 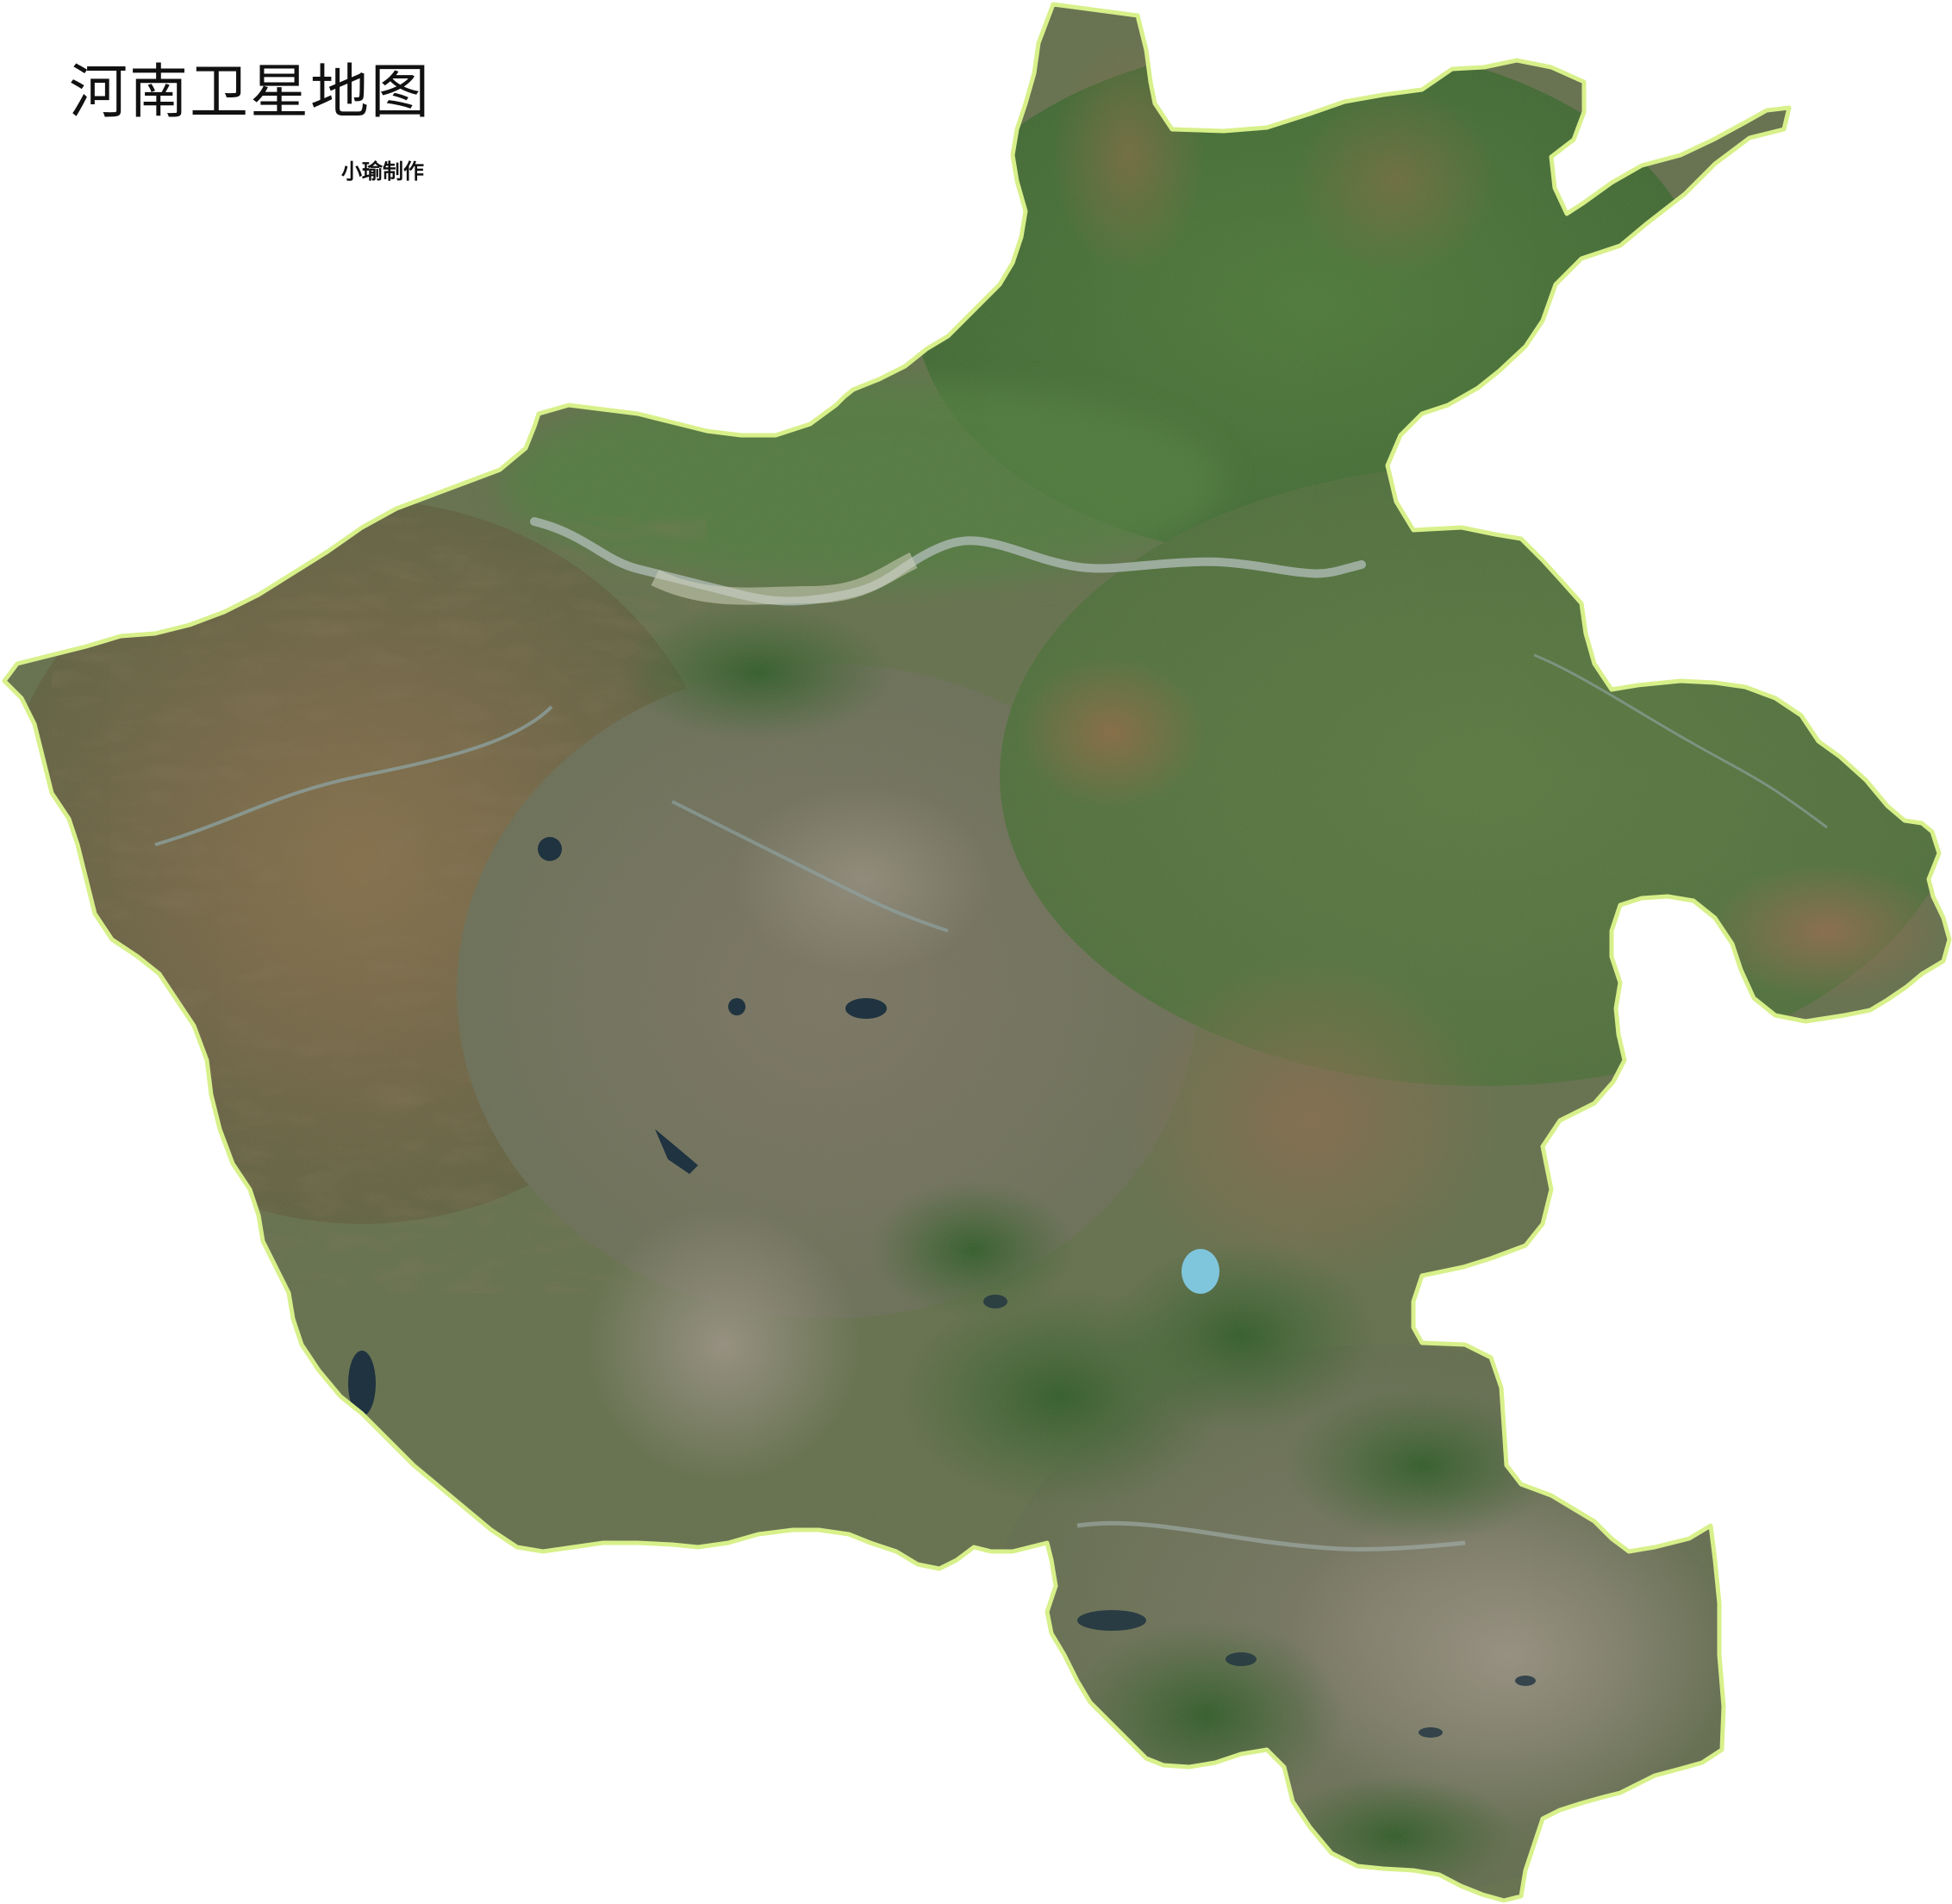 I want to click on map-title: 河南卫星地图, so click(x=250, y=93).